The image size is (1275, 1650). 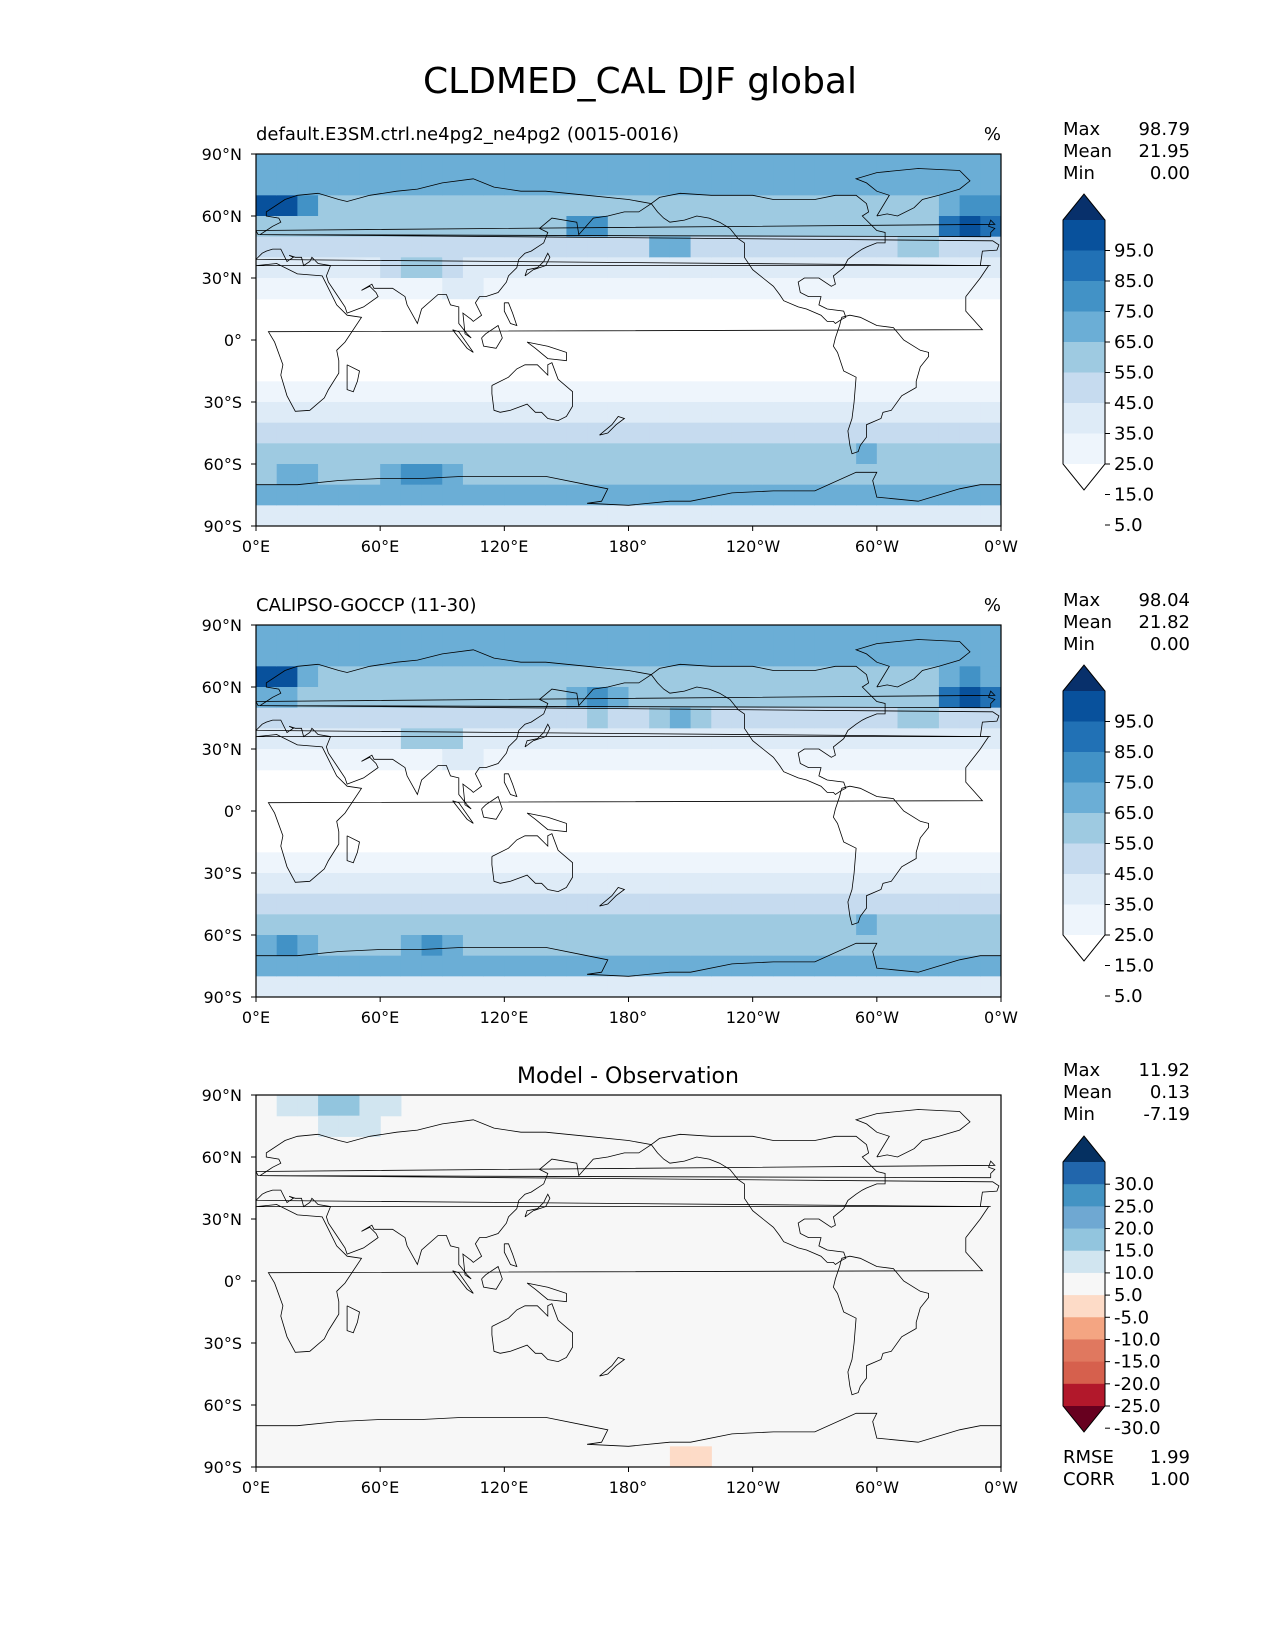 I want to click on lat-tick-label: 90°N, so click(x=222, y=154).